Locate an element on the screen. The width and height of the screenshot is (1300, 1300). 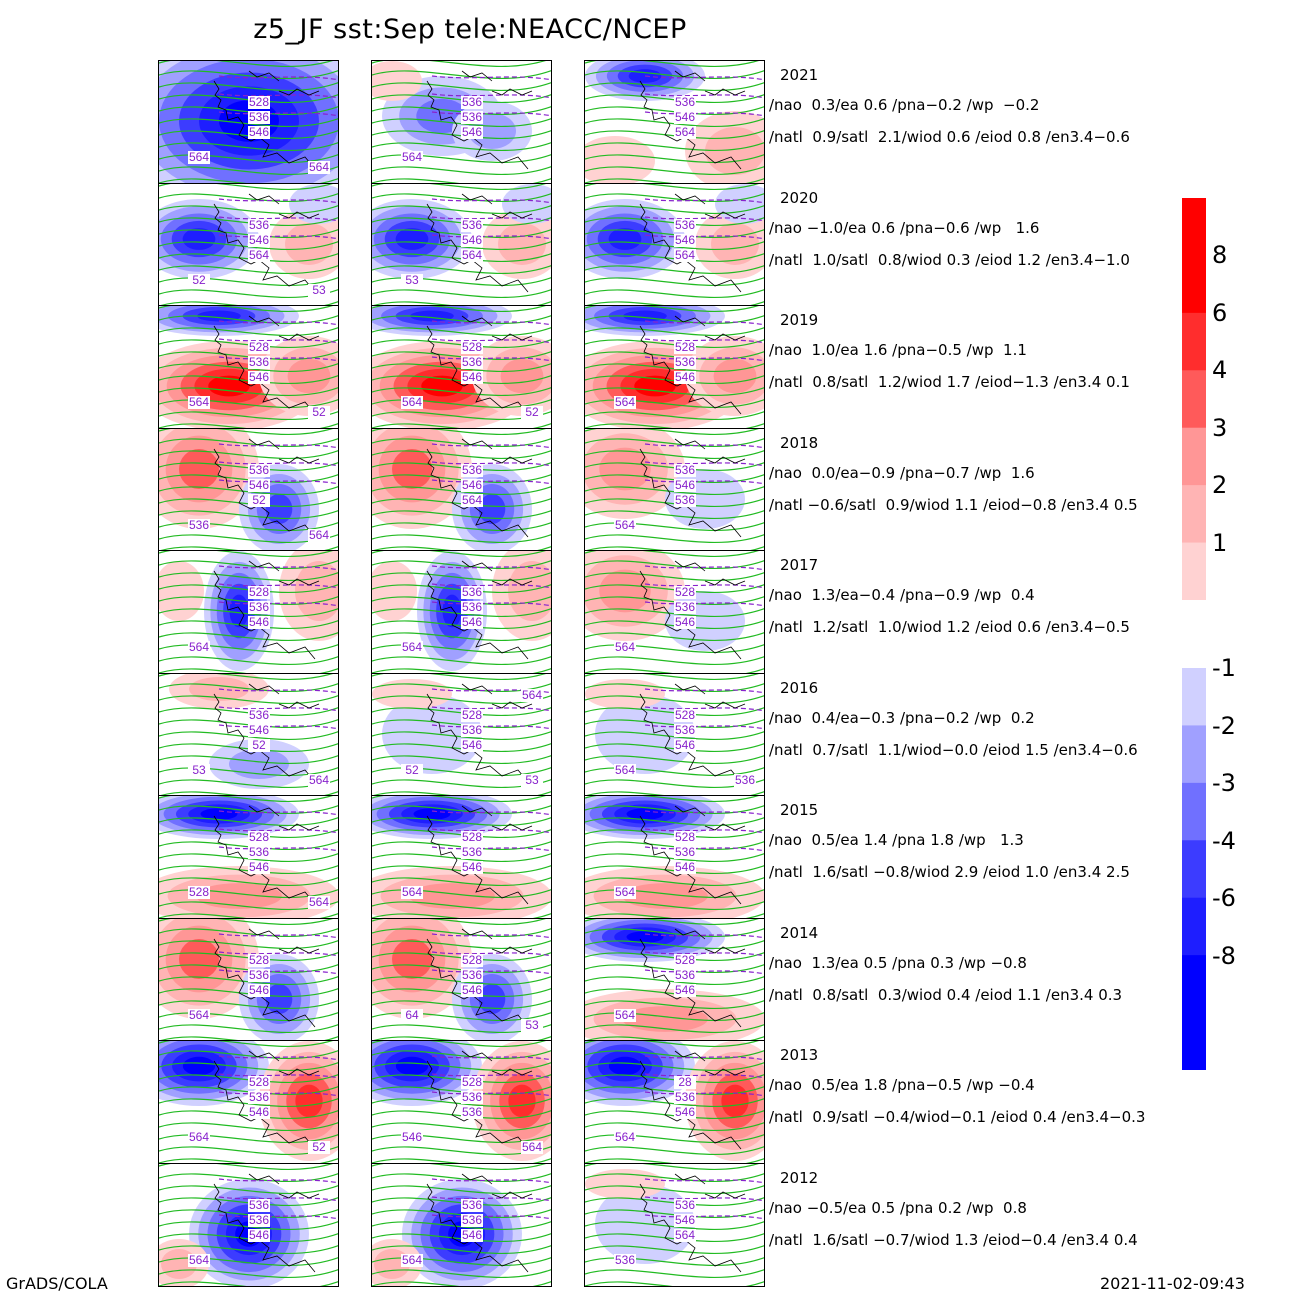
contour-label-text: 53 is located at coordinates (412, 280).